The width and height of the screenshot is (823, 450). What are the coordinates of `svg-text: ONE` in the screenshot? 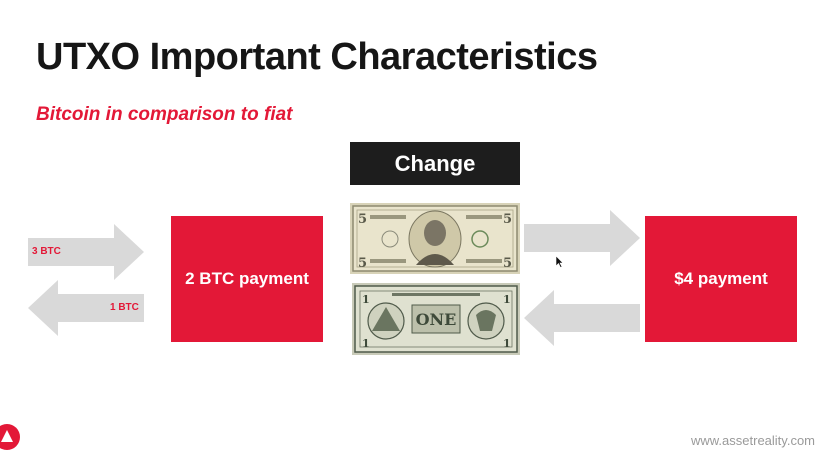 It's located at (436, 319).